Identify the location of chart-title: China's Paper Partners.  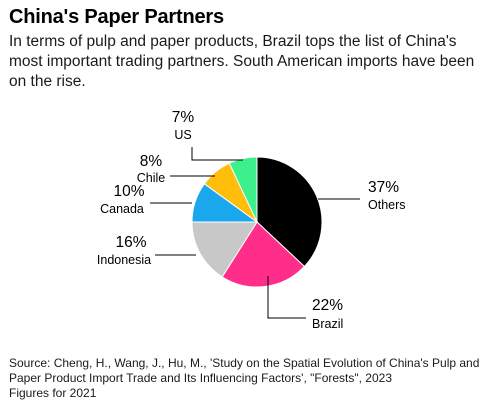
(116, 17).